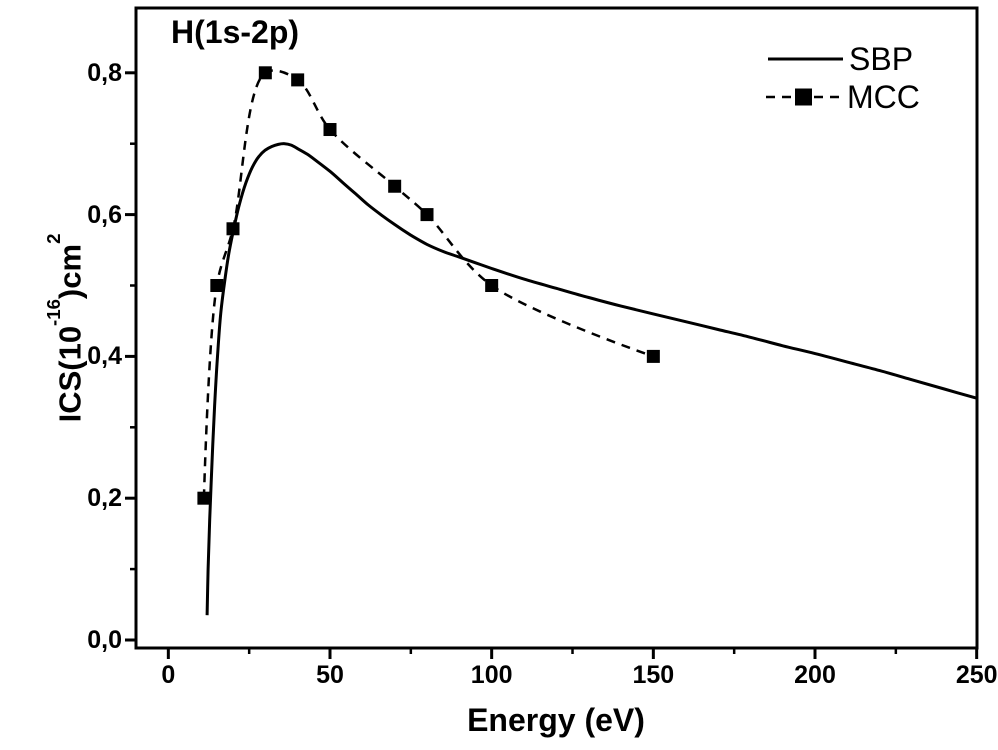  What do you see at coordinates (104, 214) in the screenshot?
I see `y-tick-label-0,6: 0,6` at bounding box center [104, 214].